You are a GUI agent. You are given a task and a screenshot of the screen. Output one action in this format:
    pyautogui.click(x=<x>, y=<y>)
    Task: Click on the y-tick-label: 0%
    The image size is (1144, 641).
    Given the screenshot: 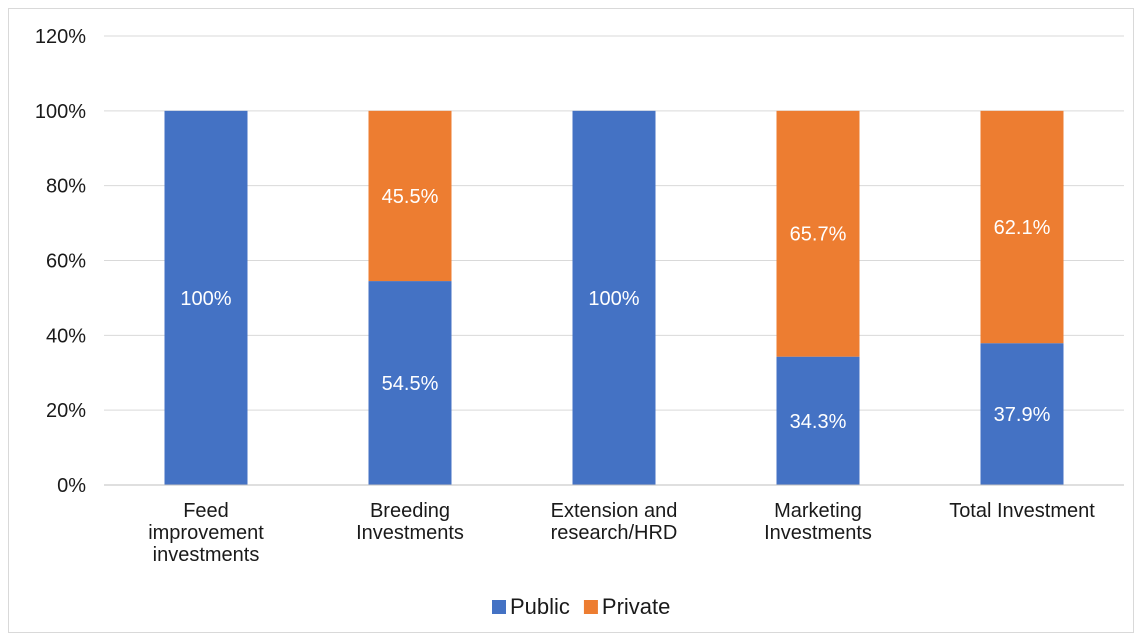 What is the action you would take?
    pyautogui.click(x=71, y=486)
    